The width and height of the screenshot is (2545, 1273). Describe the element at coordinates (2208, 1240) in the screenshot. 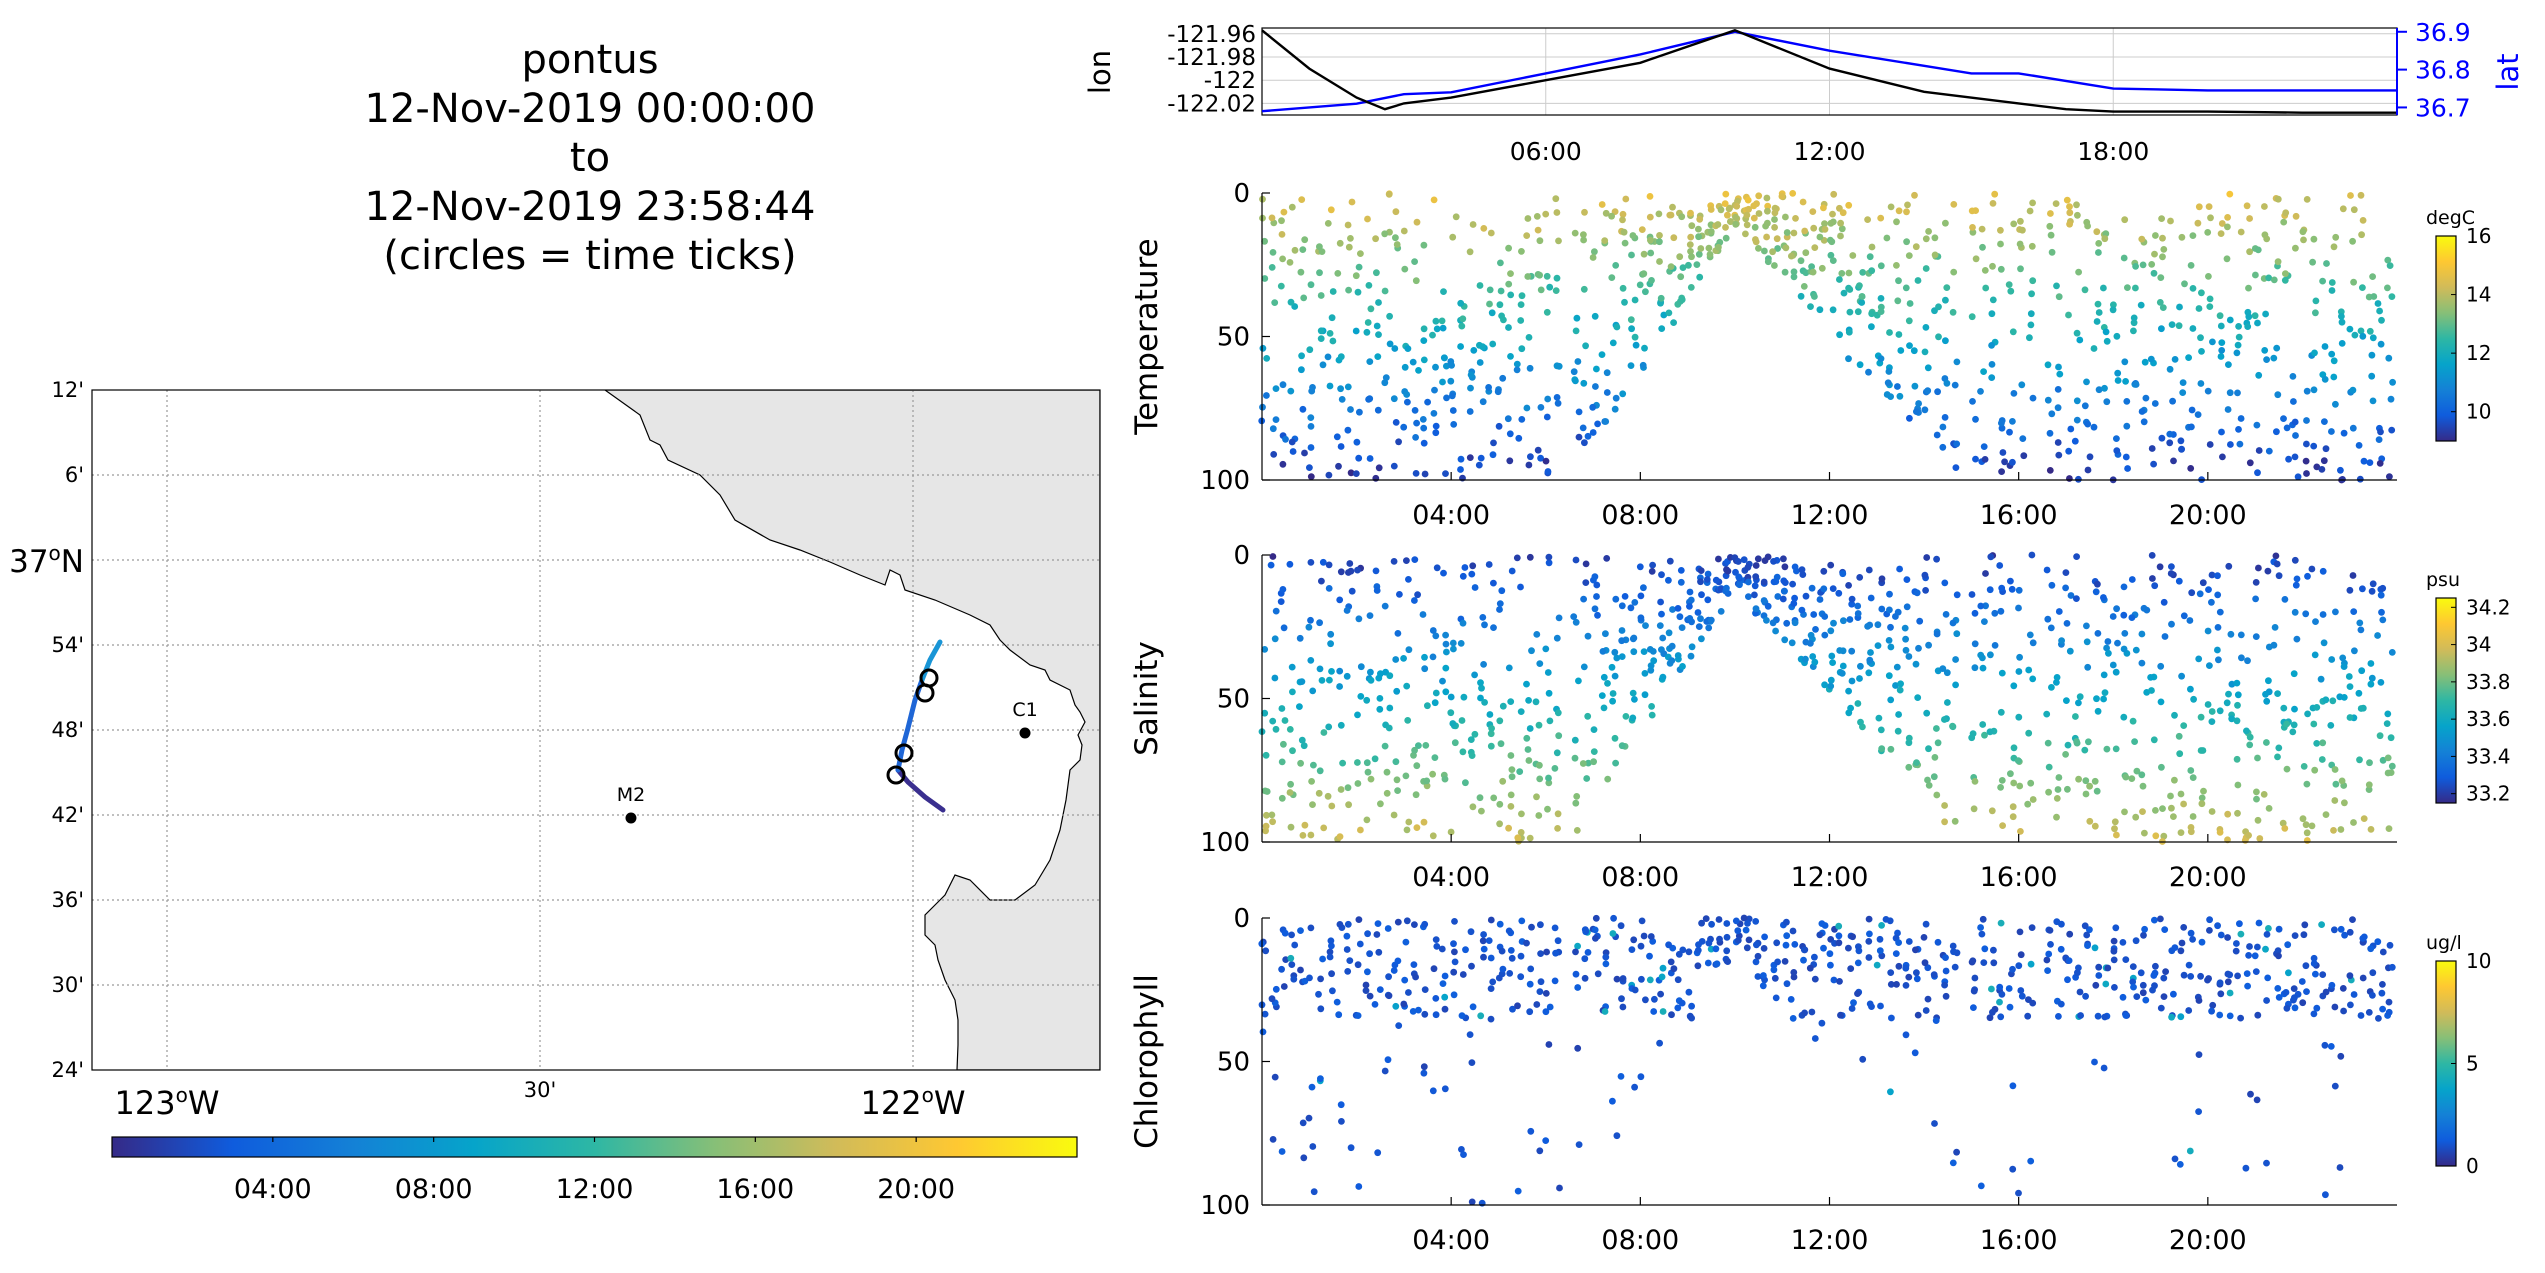

I see `x-tick-label: 20:00` at that location.